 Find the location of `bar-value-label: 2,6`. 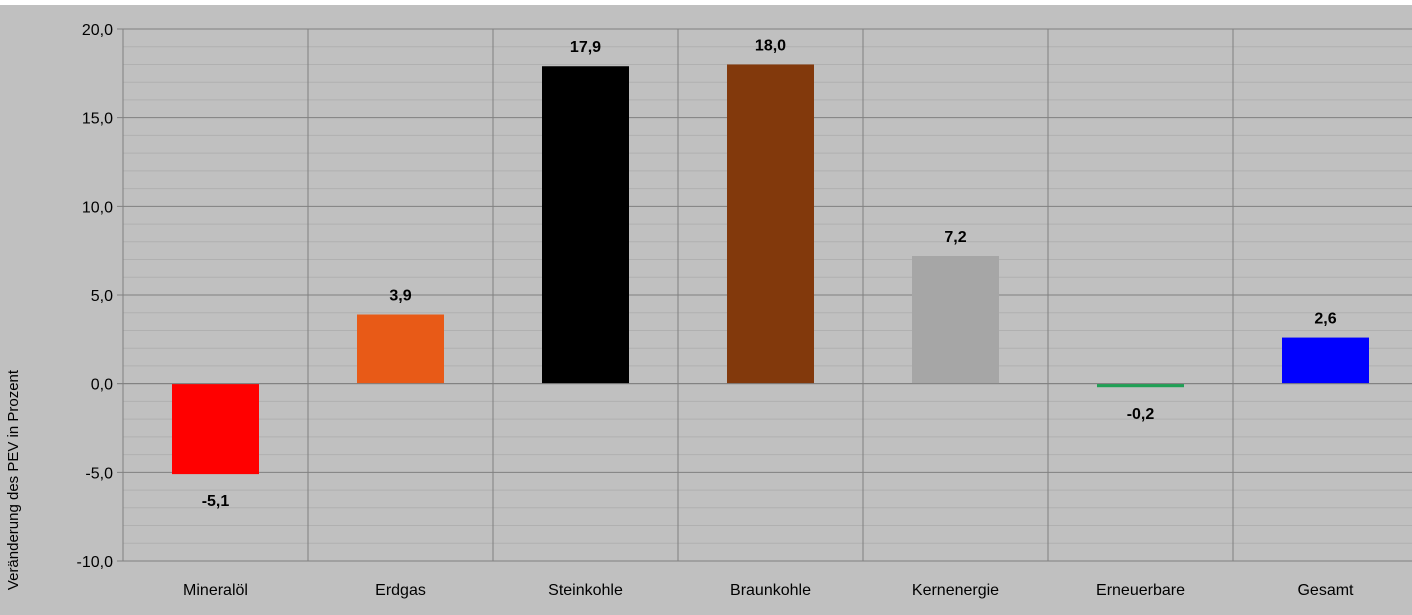

bar-value-label: 2,6 is located at coordinates (1325, 319).